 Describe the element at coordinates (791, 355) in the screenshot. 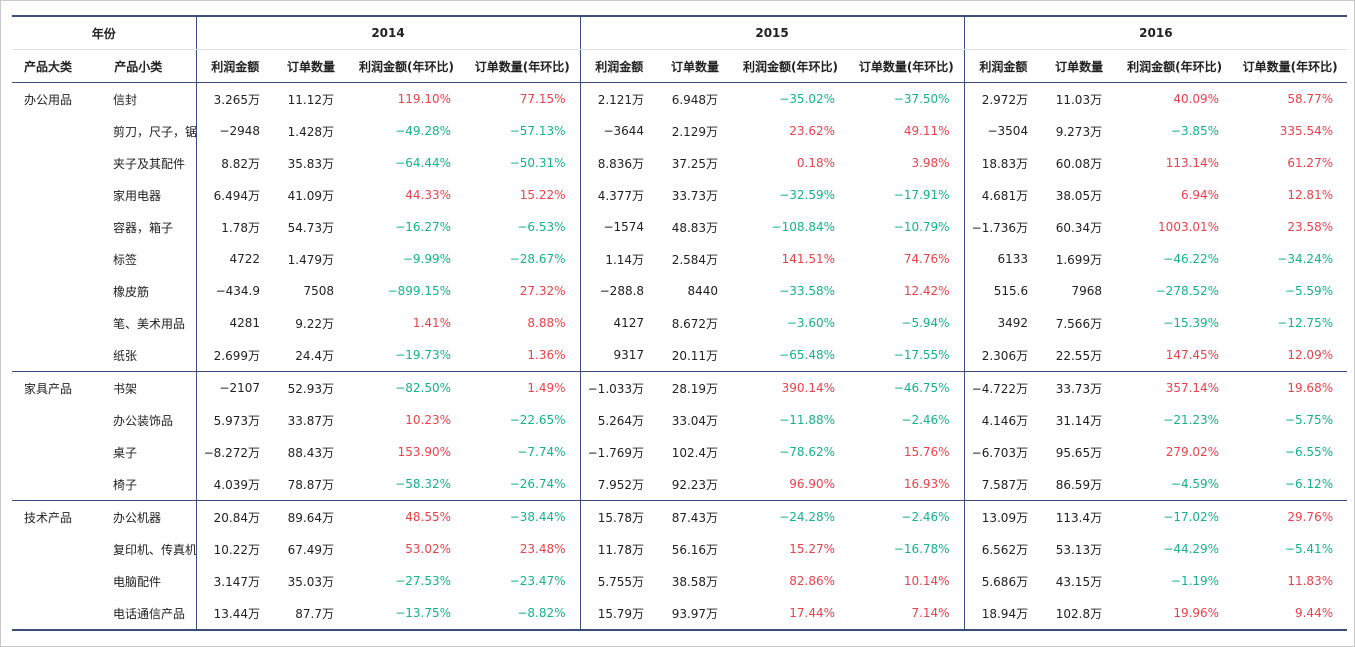

I see `profit-yoy-cell: −65.48%` at that location.